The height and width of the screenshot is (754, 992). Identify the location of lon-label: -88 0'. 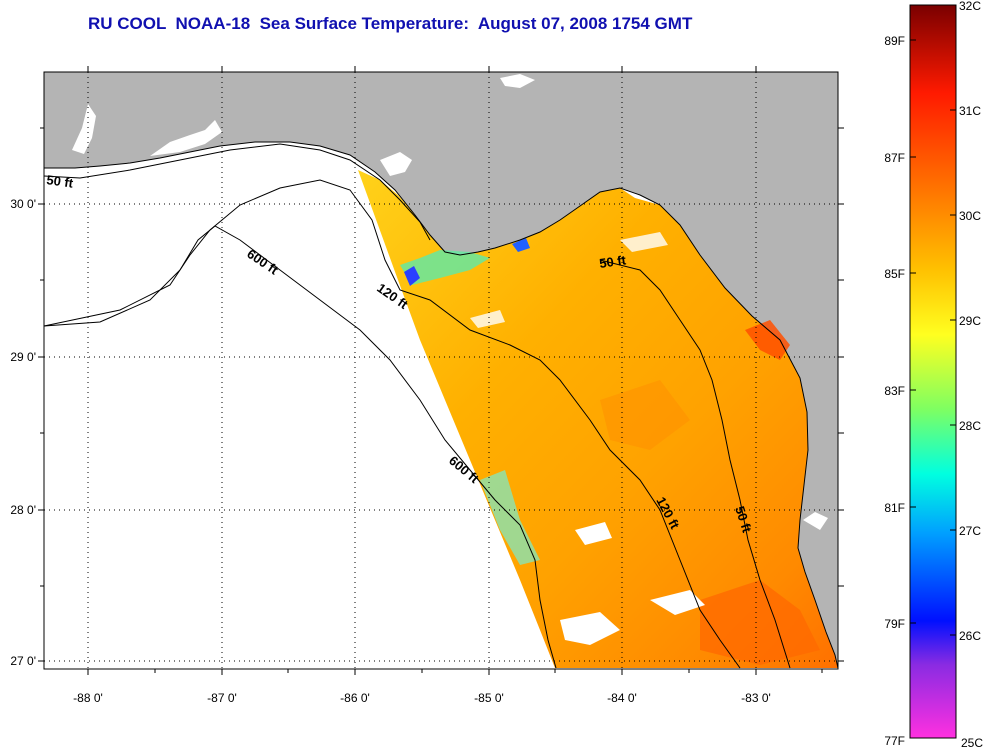
(88, 698).